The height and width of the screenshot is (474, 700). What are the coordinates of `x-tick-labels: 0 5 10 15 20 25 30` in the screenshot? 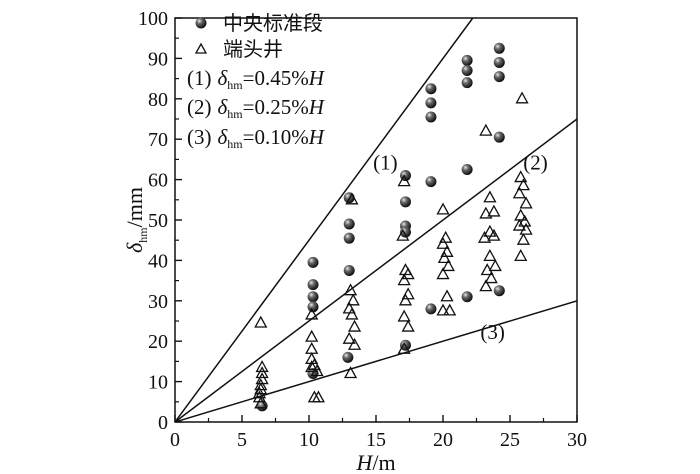 It's located at (378, 440).